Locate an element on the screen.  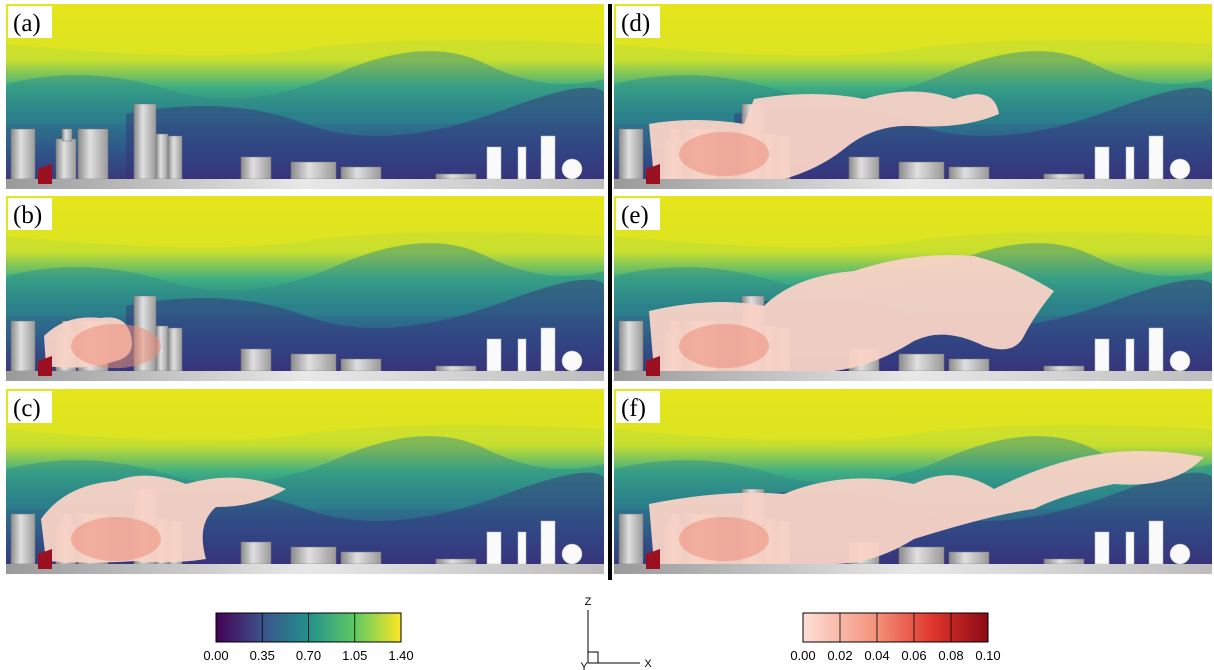
tick-label: 1.05 is located at coordinates (354, 655).